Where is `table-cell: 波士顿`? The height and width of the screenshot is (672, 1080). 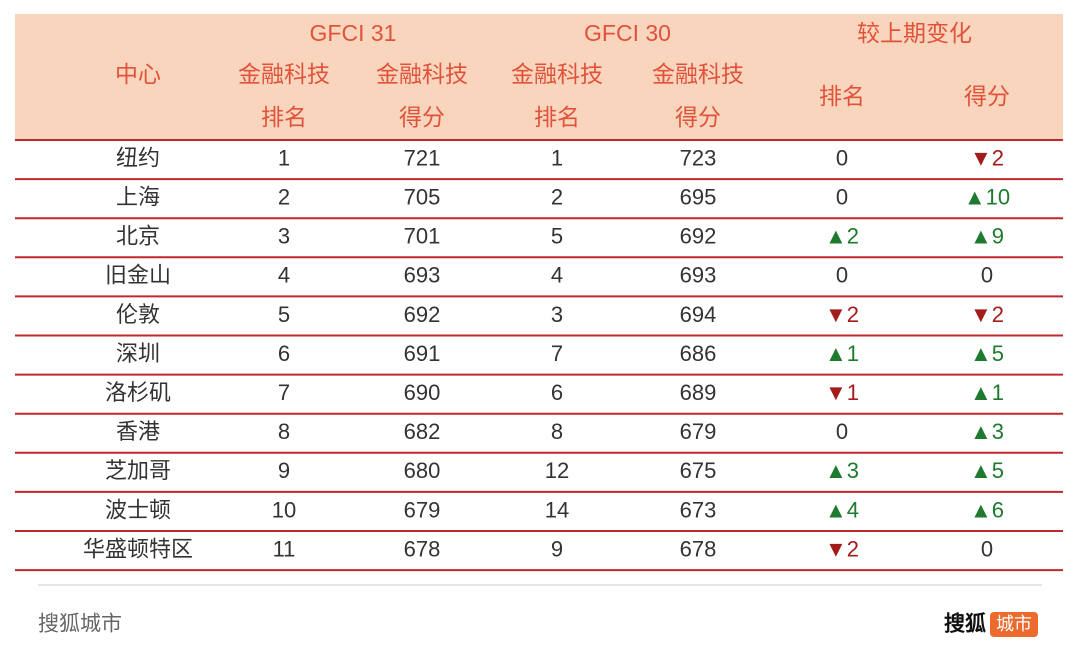 table-cell: 波士顿 is located at coordinates (138, 509).